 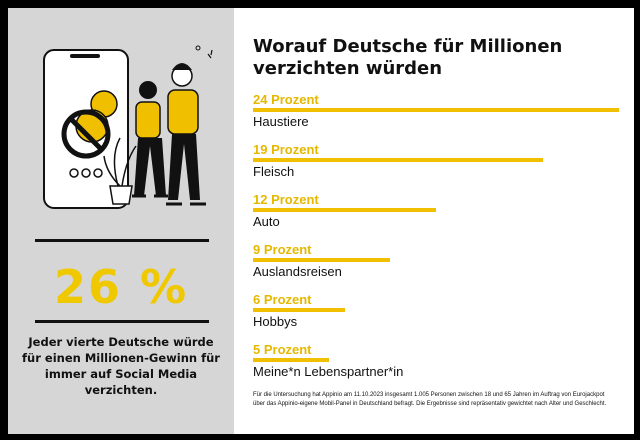 I want to click on bar-category-label: Fleisch, so click(x=274, y=171).